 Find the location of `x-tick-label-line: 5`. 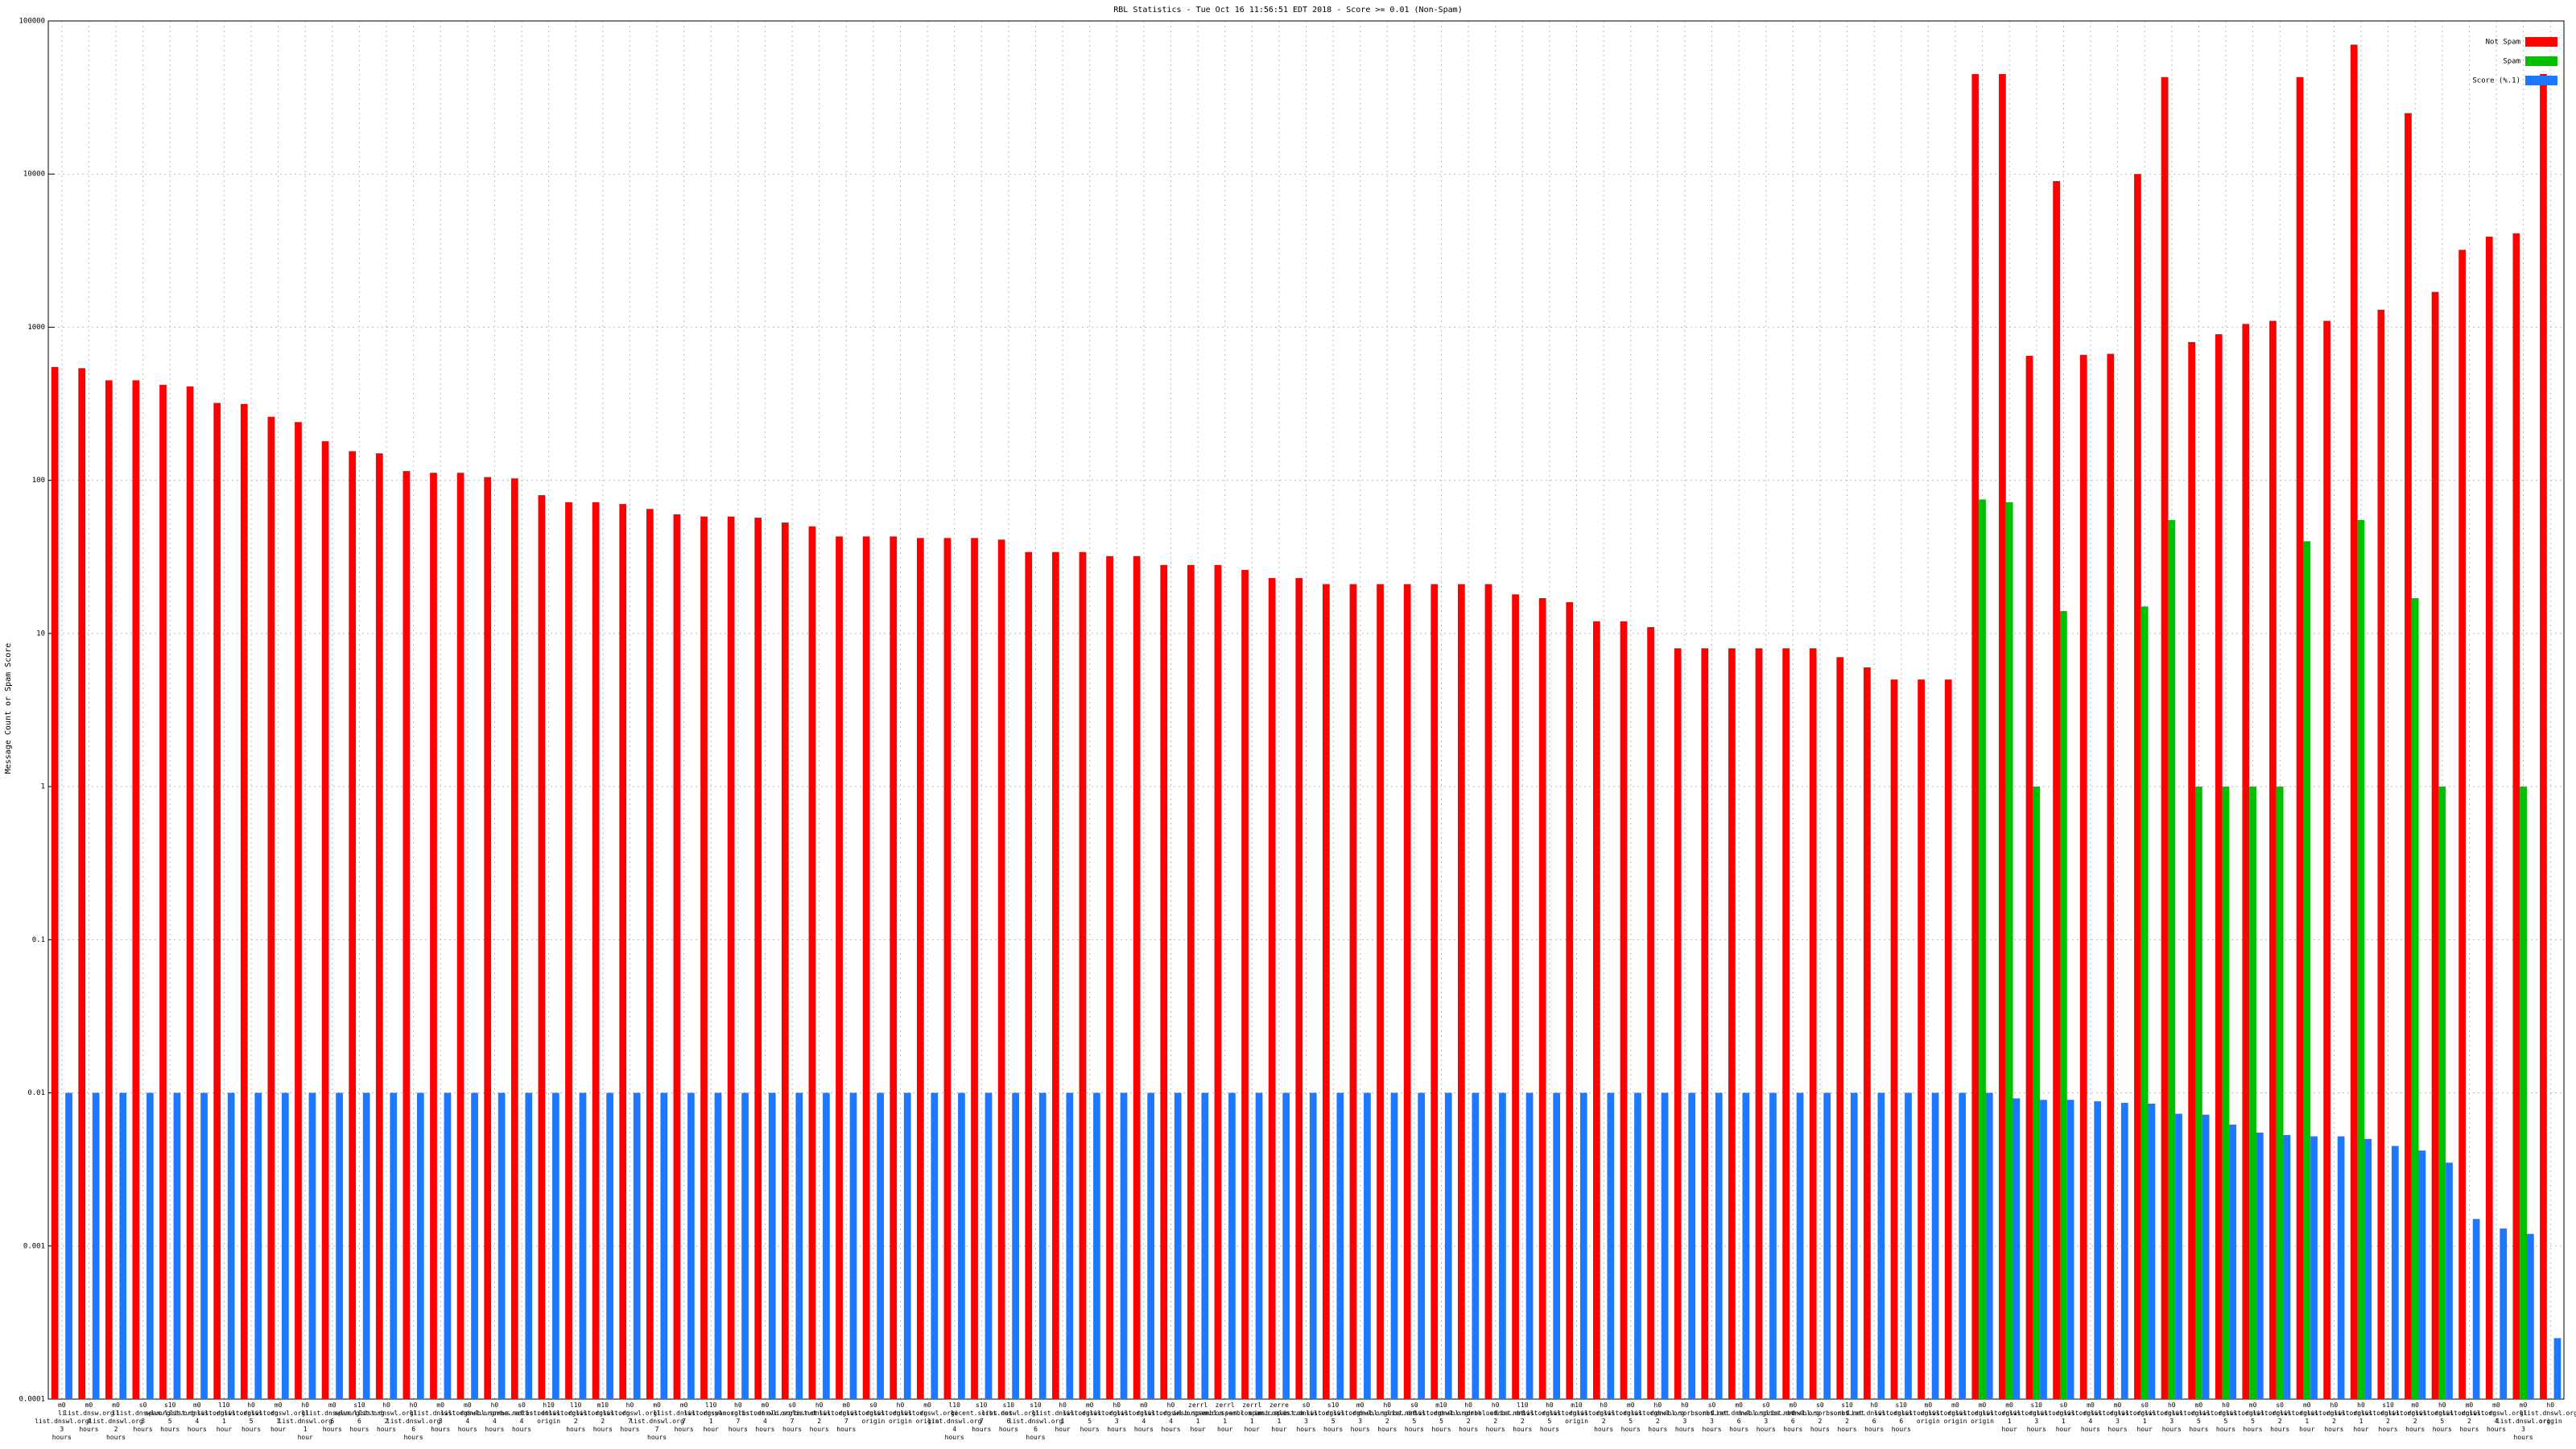

x-tick-label-line: 5 is located at coordinates (1414, 1421).